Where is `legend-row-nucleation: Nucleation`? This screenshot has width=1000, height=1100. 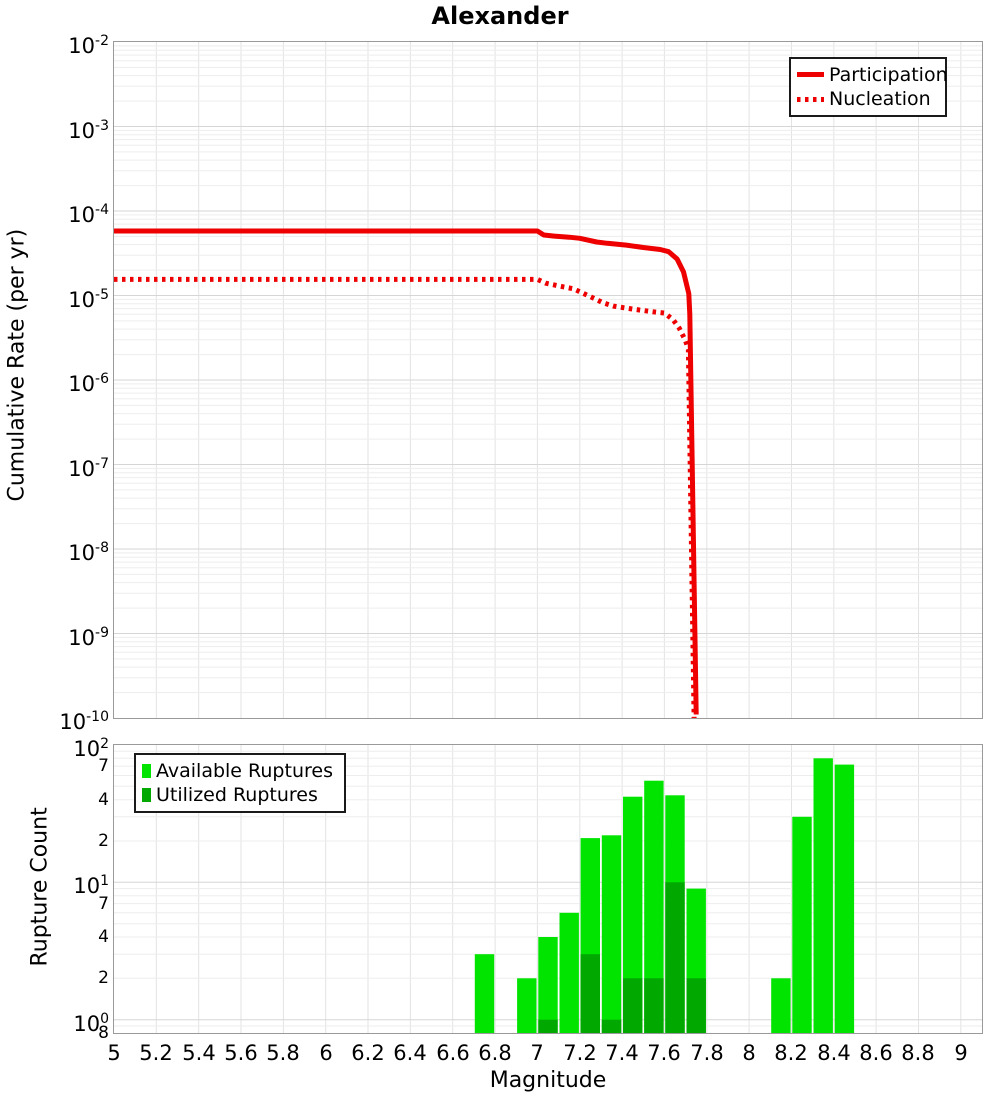 legend-row-nucleation: Nucleation is located at coordinates (868, 99).